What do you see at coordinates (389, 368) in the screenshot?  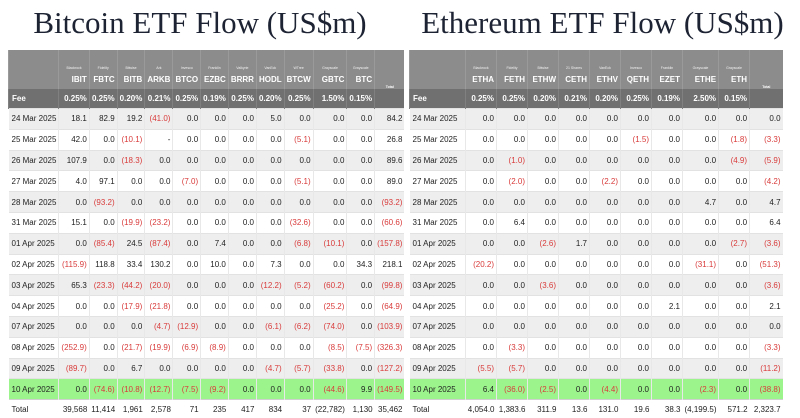 I see `row-total-cell: (127.2)` at bounding box center [389, 368].